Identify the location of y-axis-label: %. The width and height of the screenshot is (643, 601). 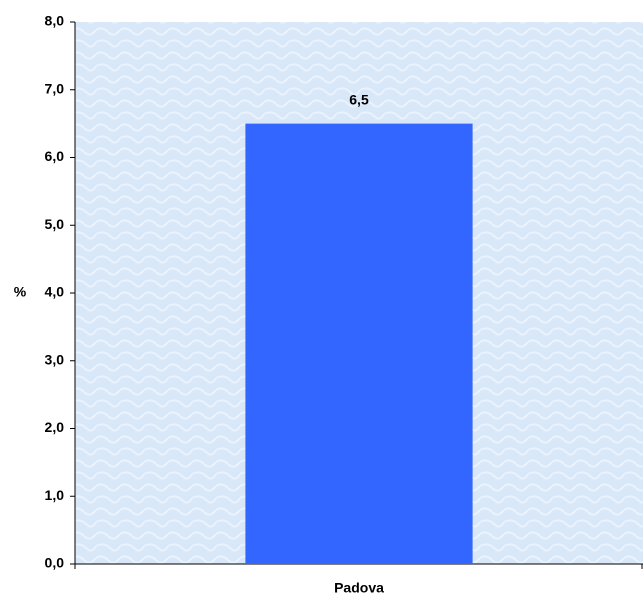
(20, 292).